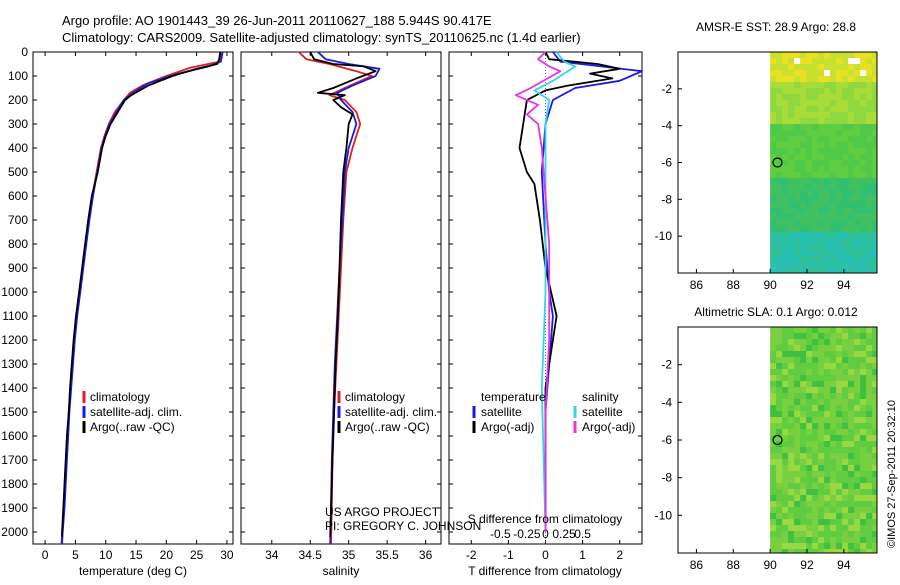 Image resolution: width=900 pixels, height=585 pixels. I want to click on series-line-differences-satellite, so click(591, 291).